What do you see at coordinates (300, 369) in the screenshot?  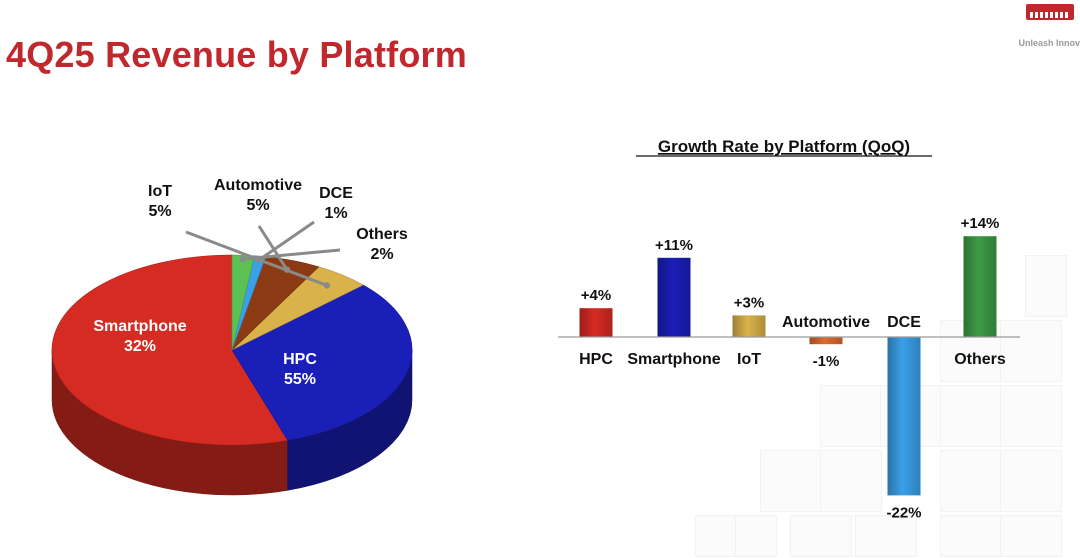 I see `pie-label-hpc: HPC 55%` at bounding box center [300, 369].